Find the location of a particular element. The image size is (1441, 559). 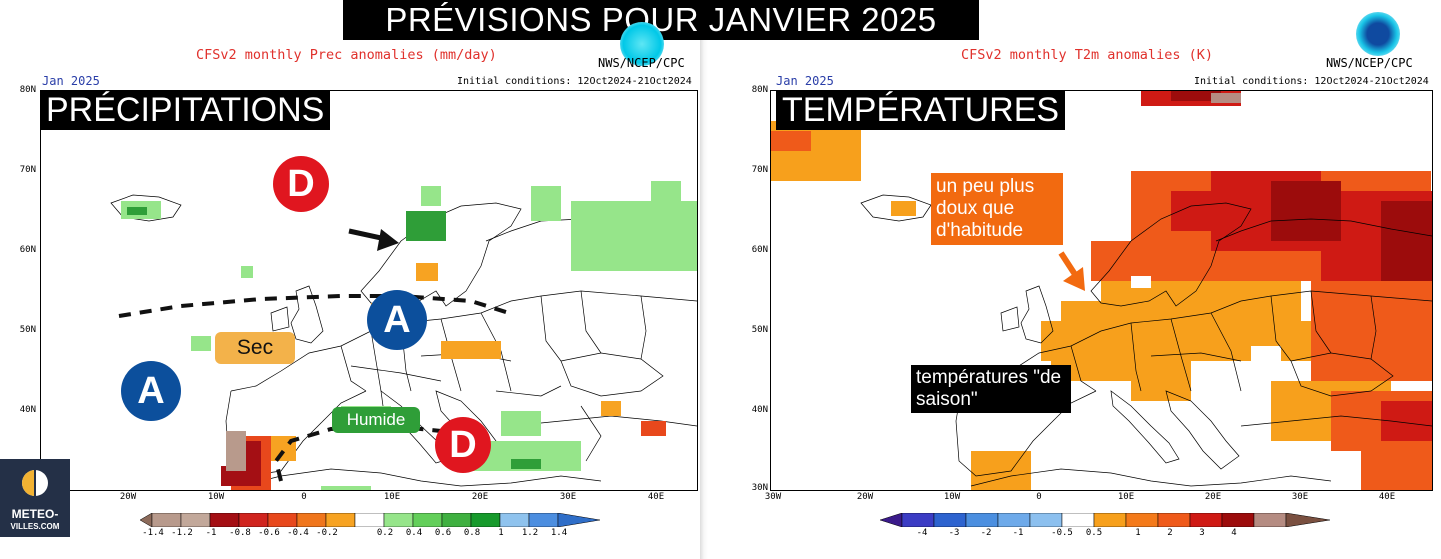

colorbar-tick: 0.8 is located at coordinates (472, 533).